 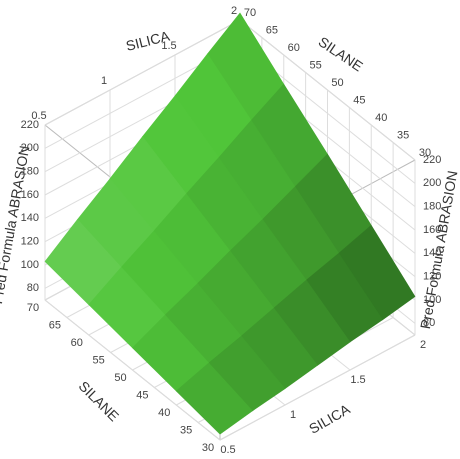 What do you see at coordinates (329, 419) in the screenshot?
I see `x-axis-title-bottom: SILICA` at bounding box center [329, 419].